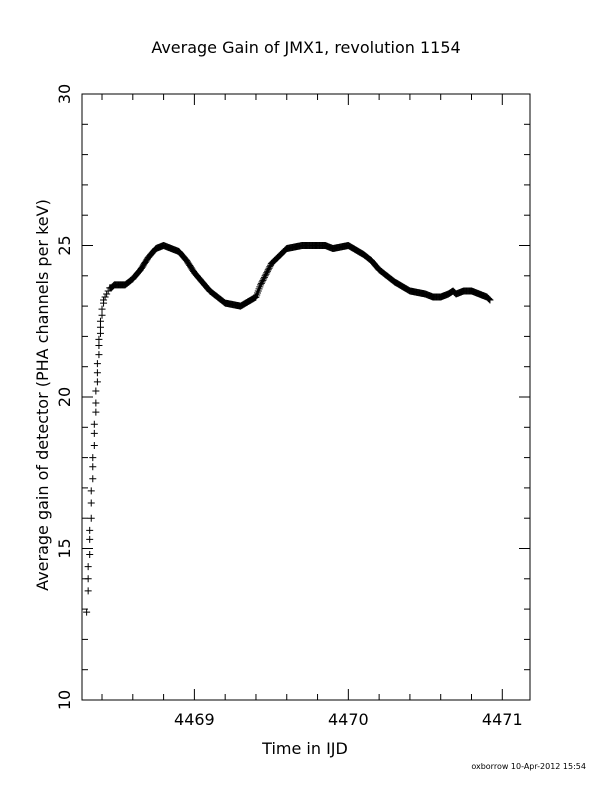 The height and width of the screenshot is (792, 612). I want to click on y-tick-label: 10, so click(64, 700).